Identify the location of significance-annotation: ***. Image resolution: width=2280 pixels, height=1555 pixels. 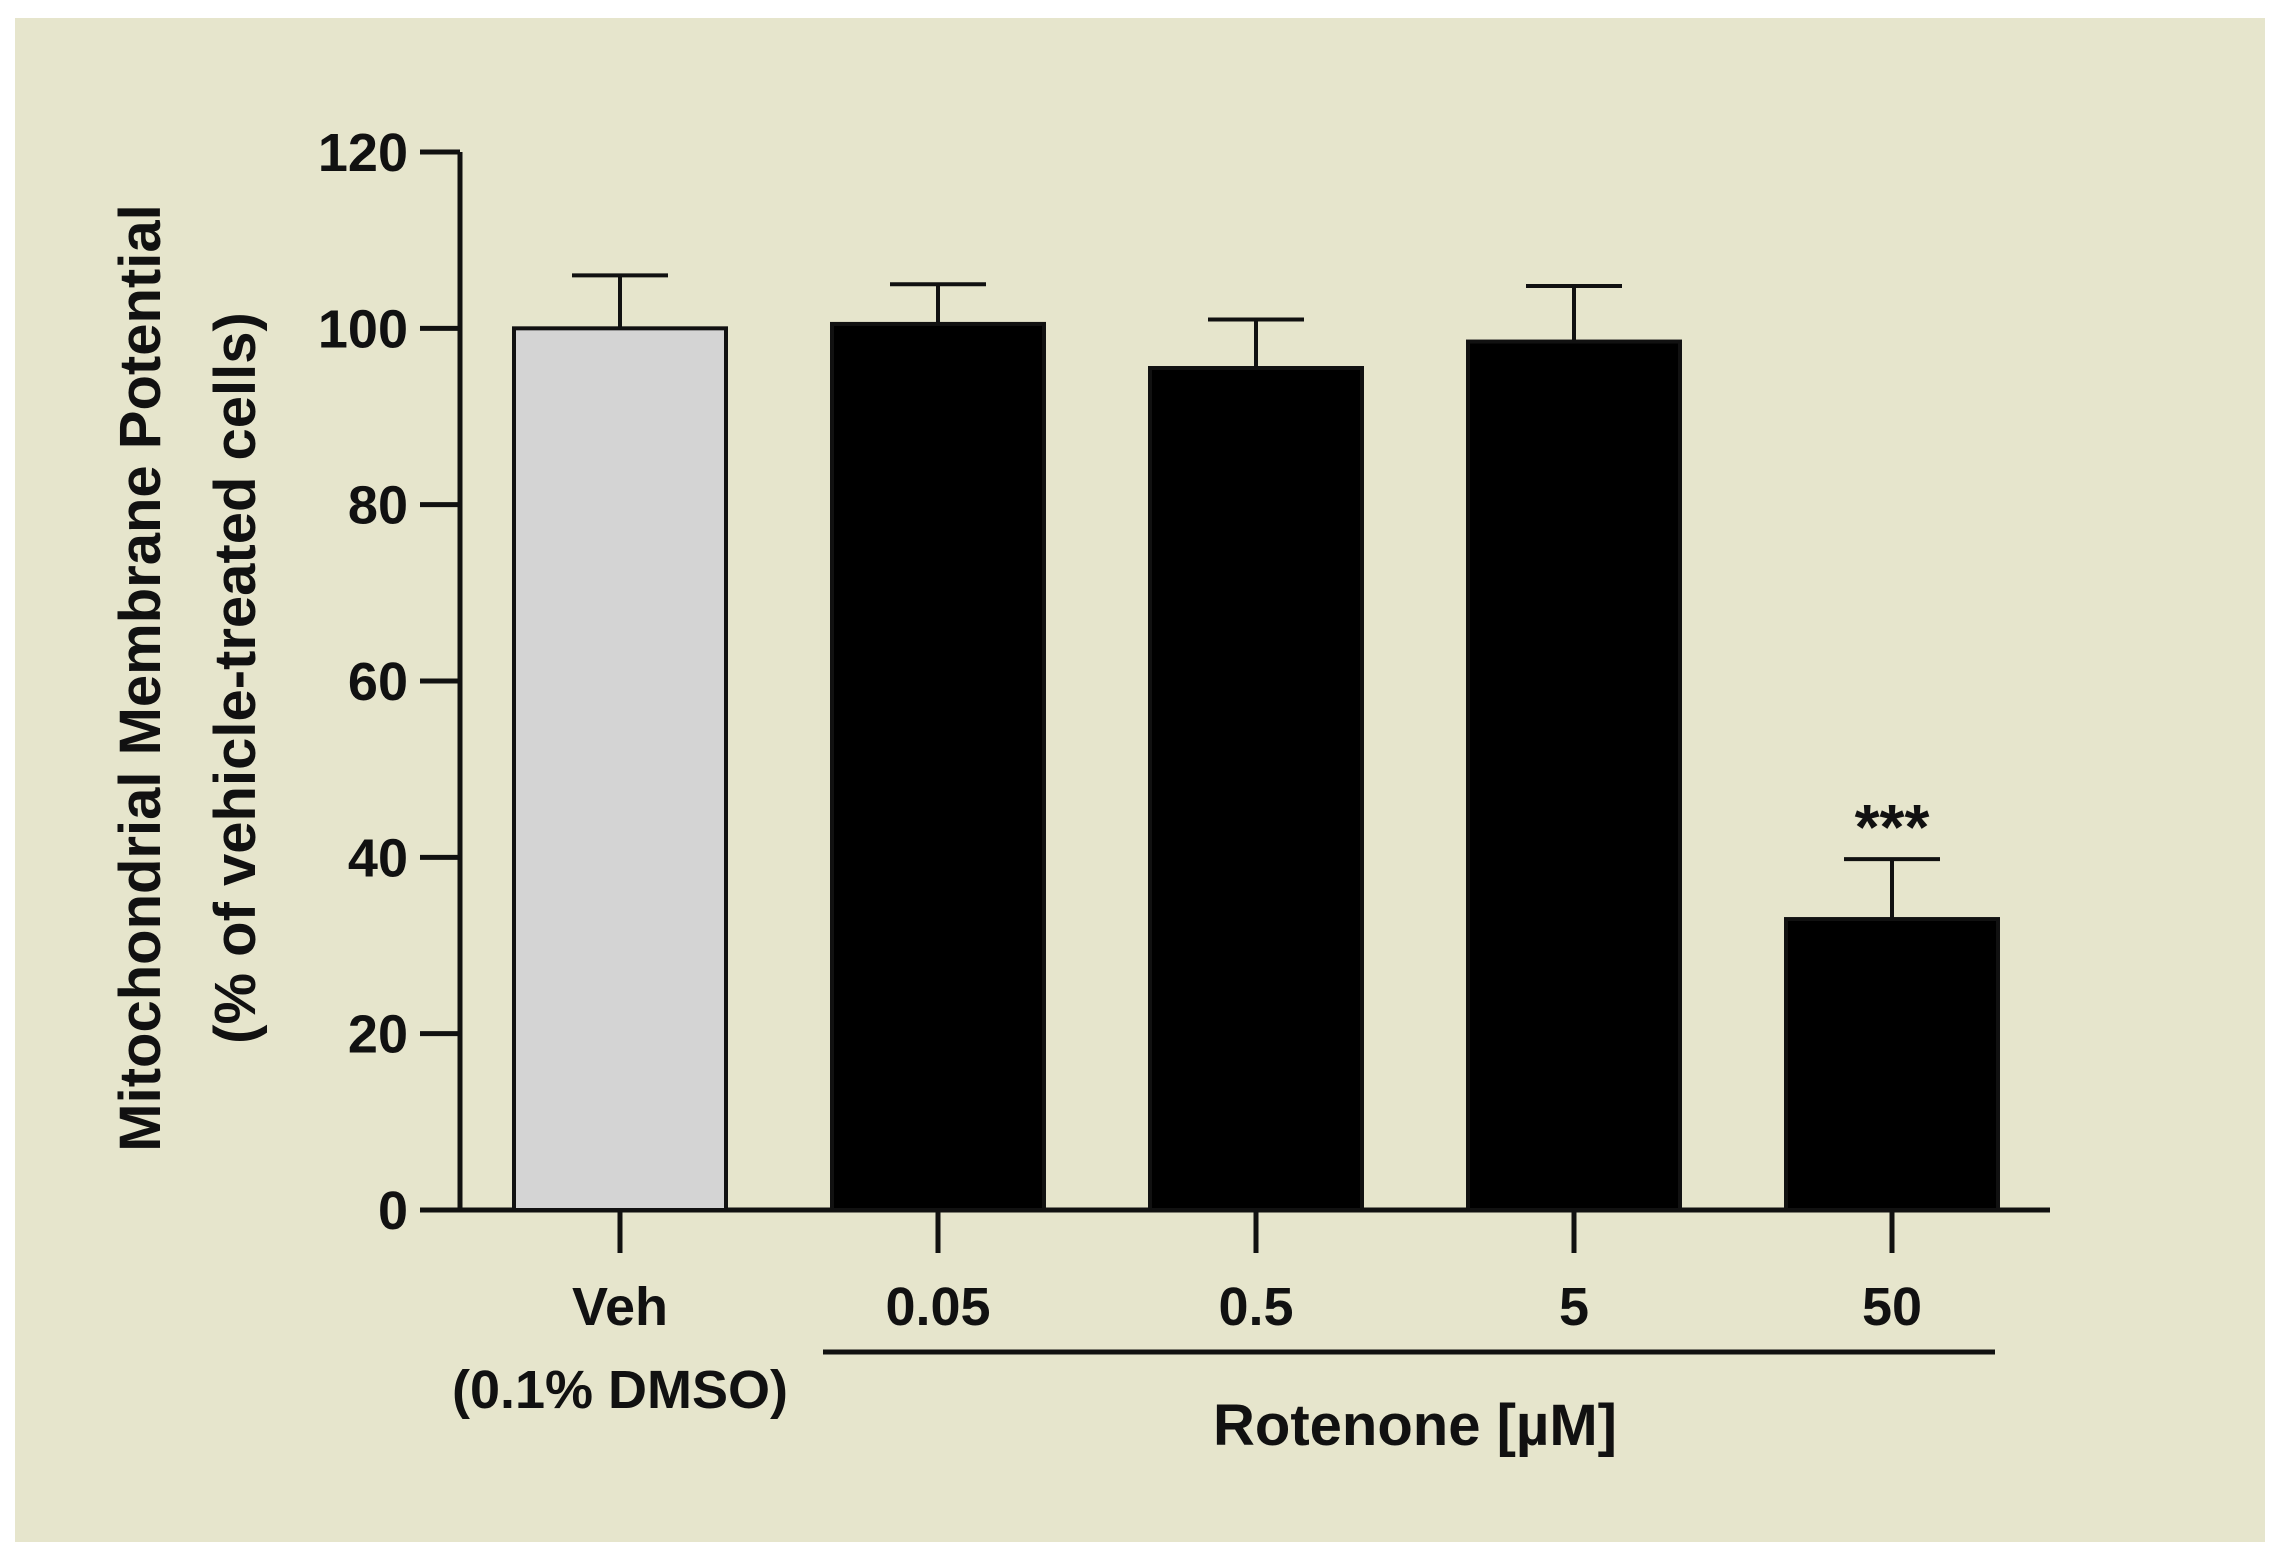
(1892, 827).